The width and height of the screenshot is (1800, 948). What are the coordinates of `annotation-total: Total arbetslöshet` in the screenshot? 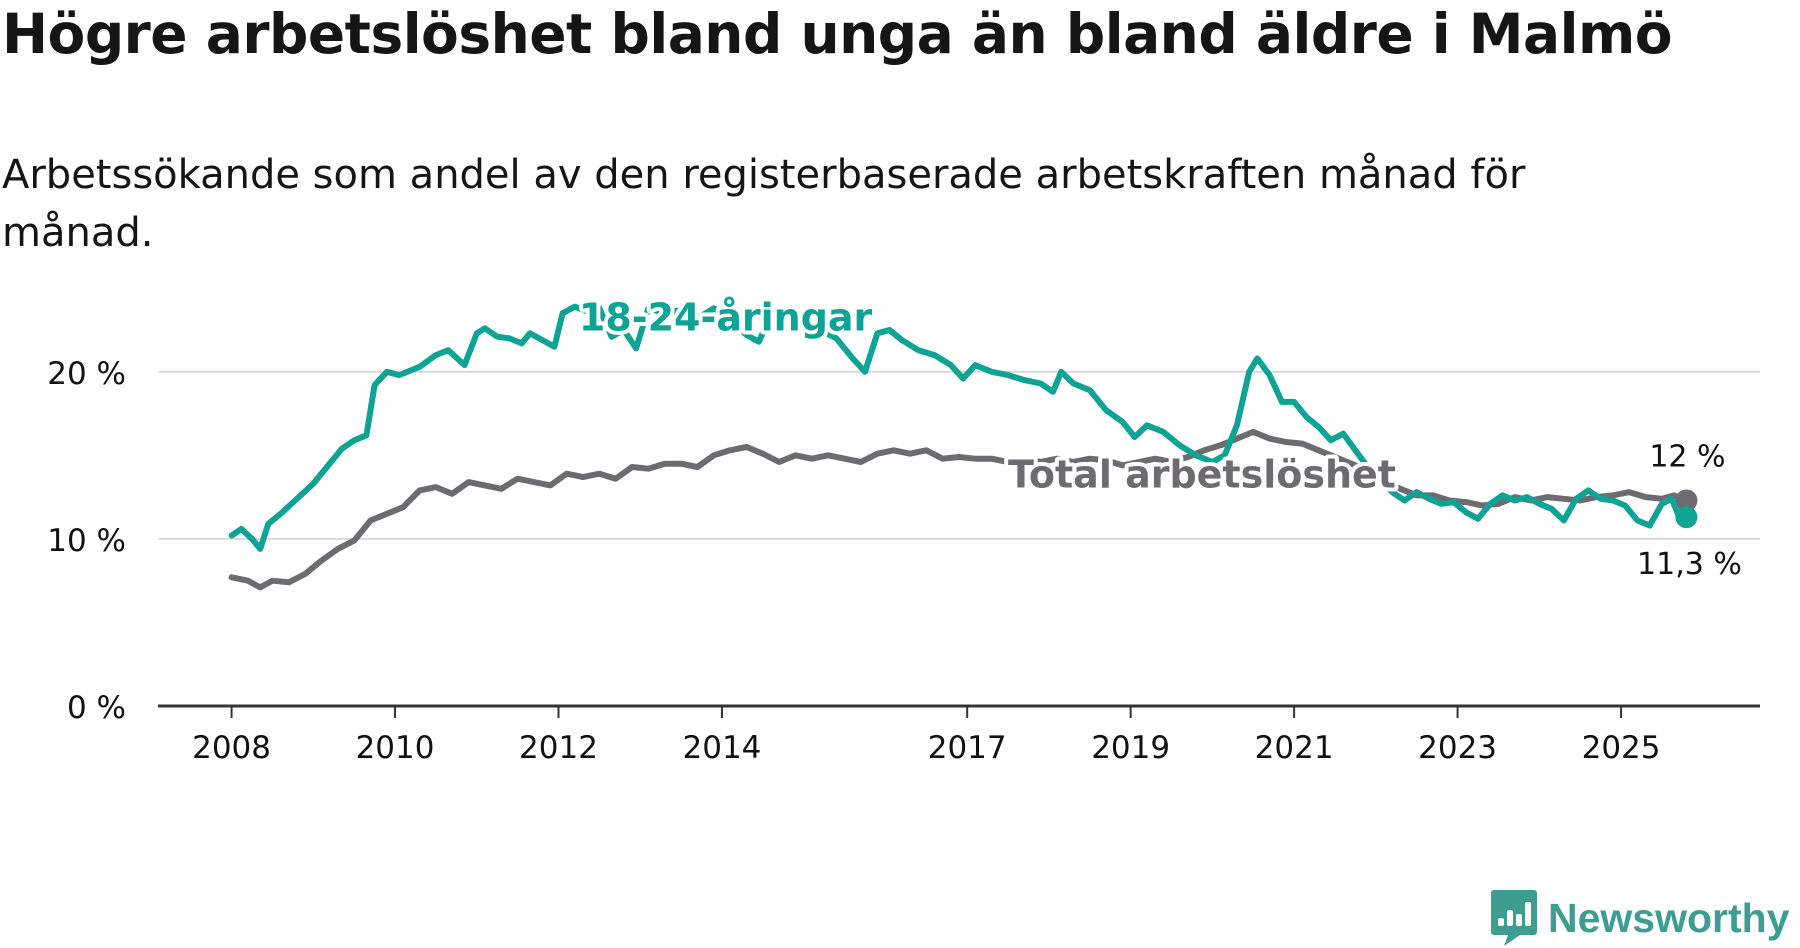 It's located at (1202, 474).